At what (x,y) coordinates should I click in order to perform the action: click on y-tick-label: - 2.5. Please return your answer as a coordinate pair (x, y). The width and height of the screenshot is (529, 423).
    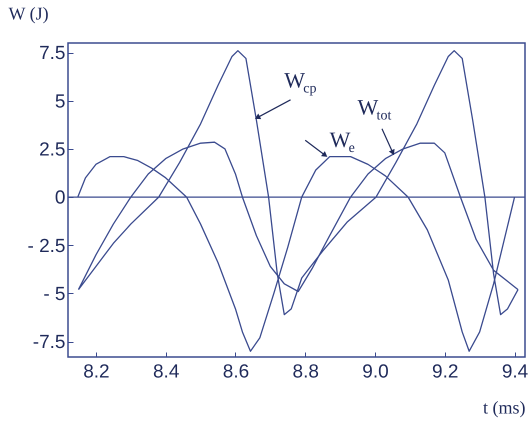
    Looking at the image, I should click on (46, 246).